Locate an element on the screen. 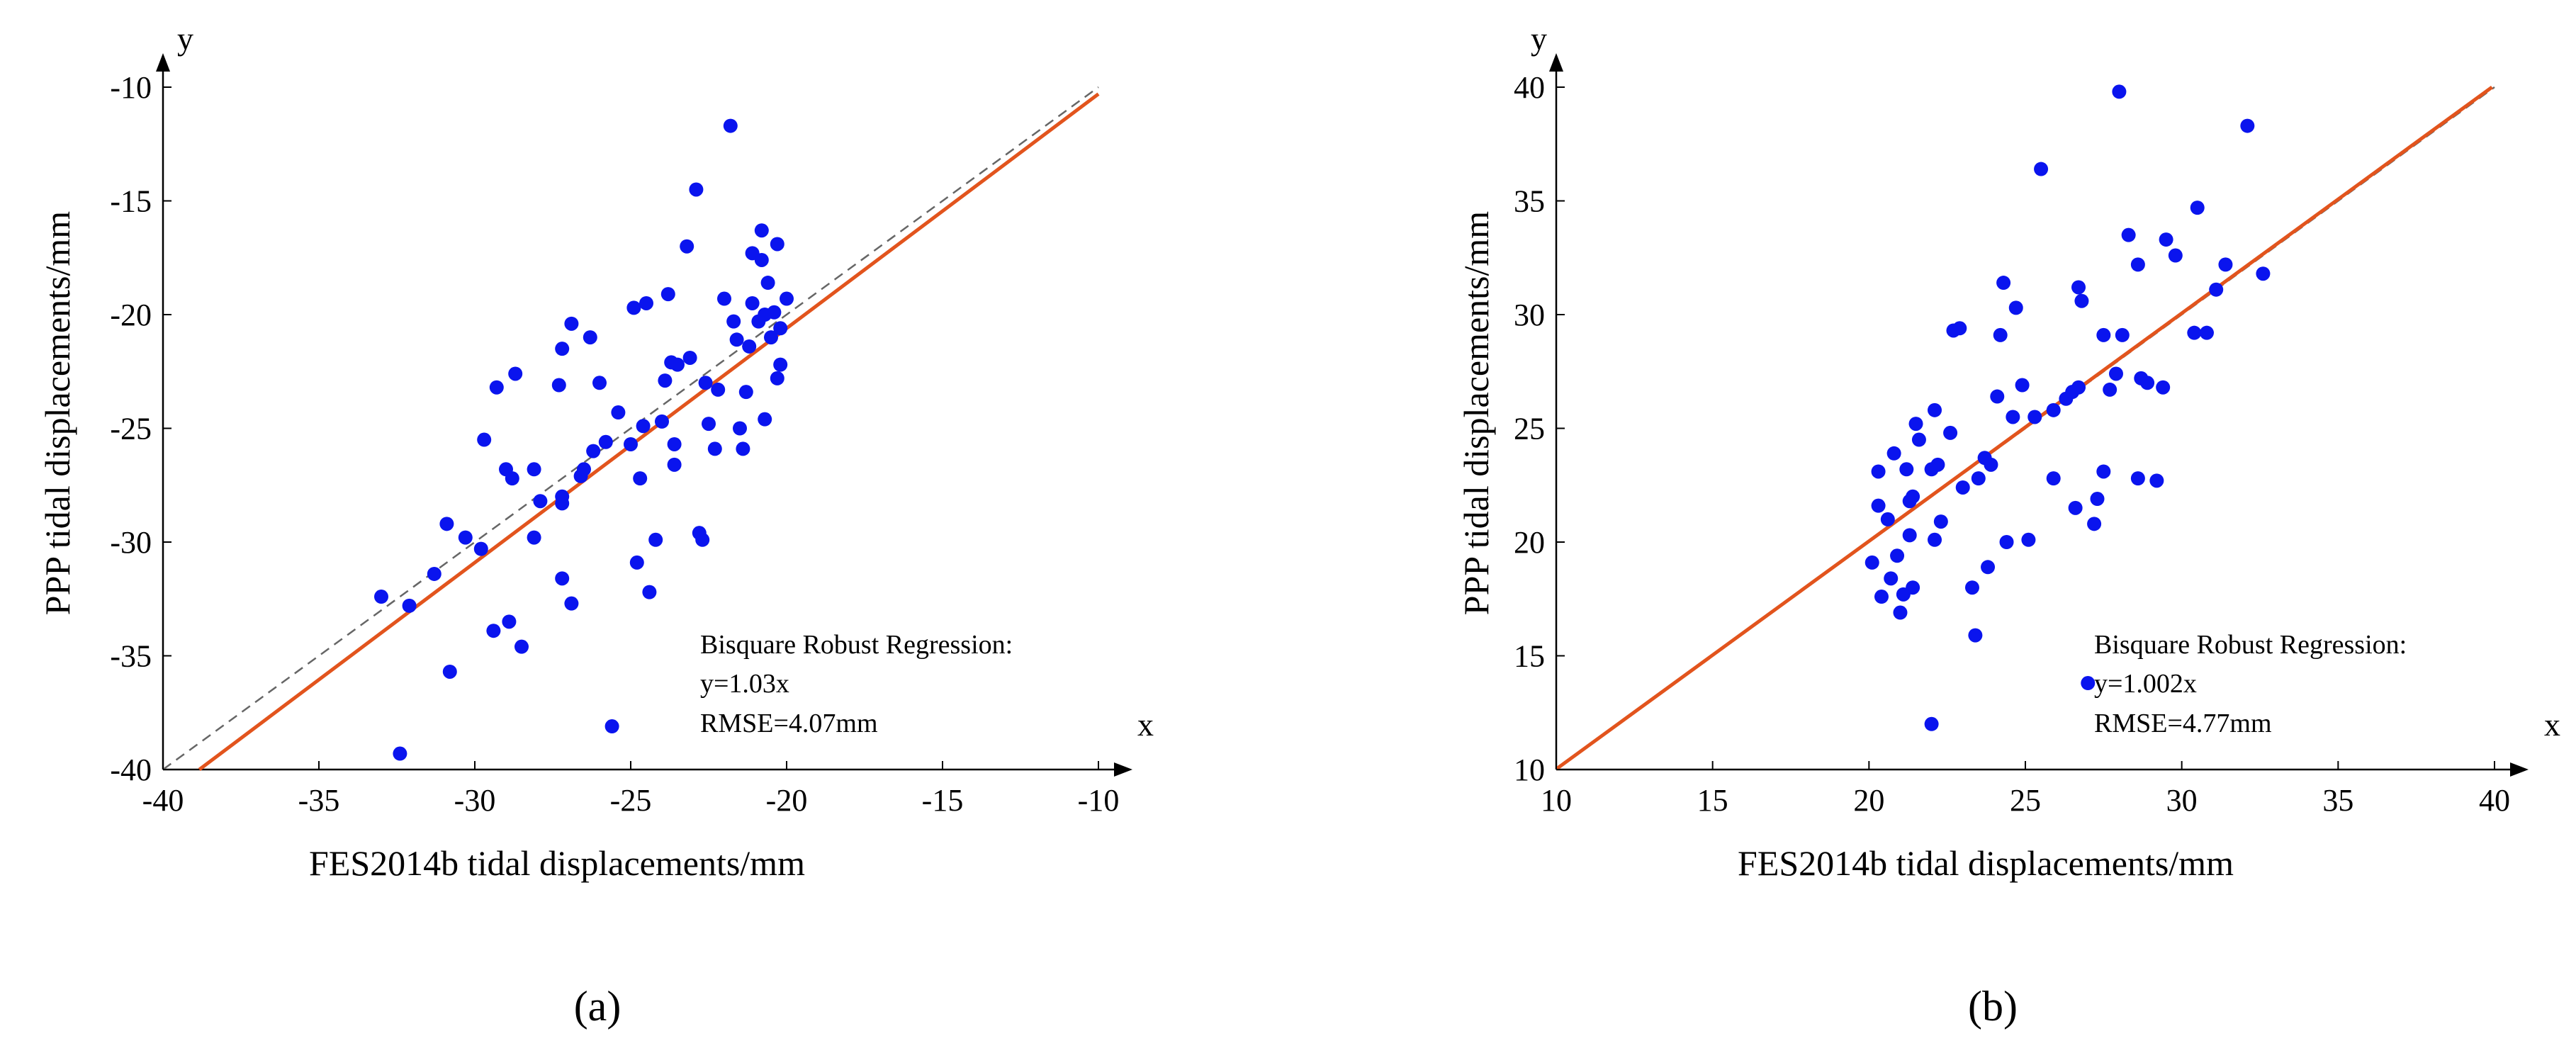 The width and height of the screenshot is (2576, 1048). x-tick-label: 40 is located at coordinates (2494, 800).